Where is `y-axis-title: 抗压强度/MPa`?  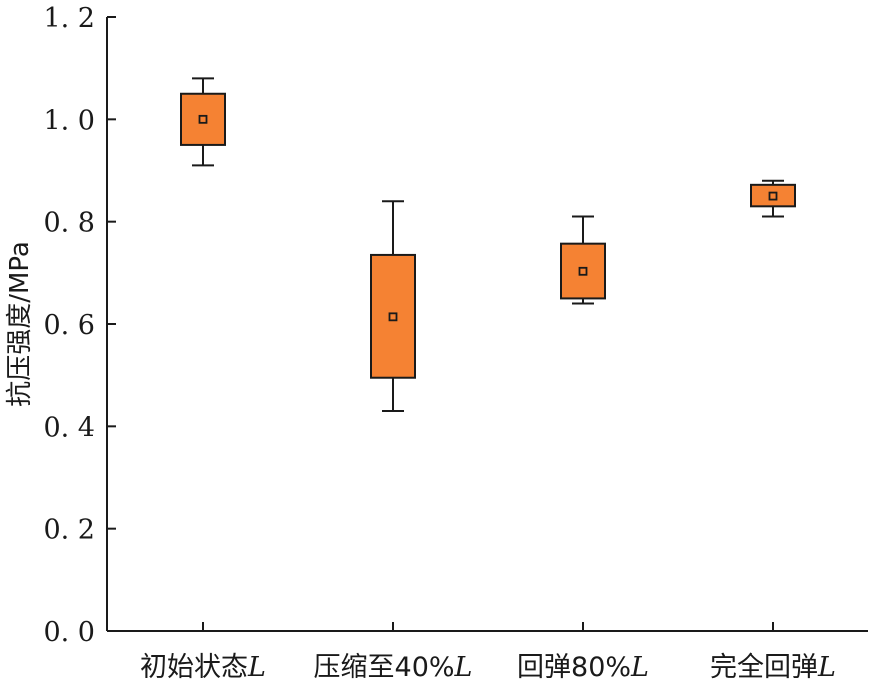
y-axis-title: 抗压强度/MPa is located at coordinates (20, 324).